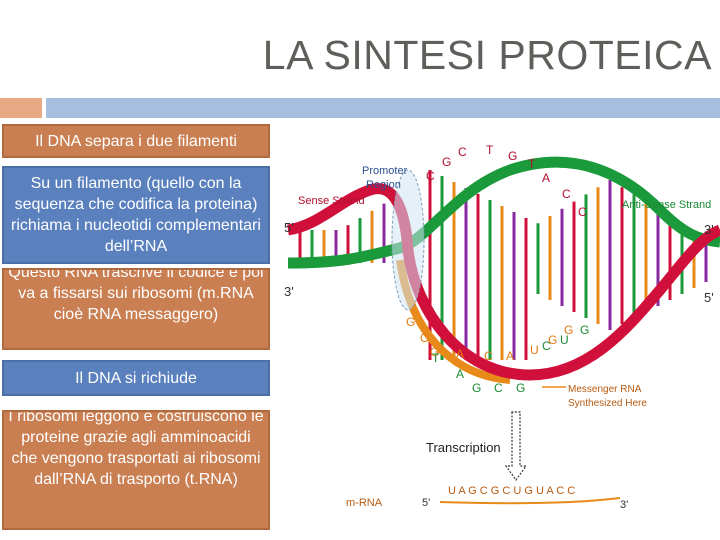  I want to click on accent-bar-blue, so click(383, 108).